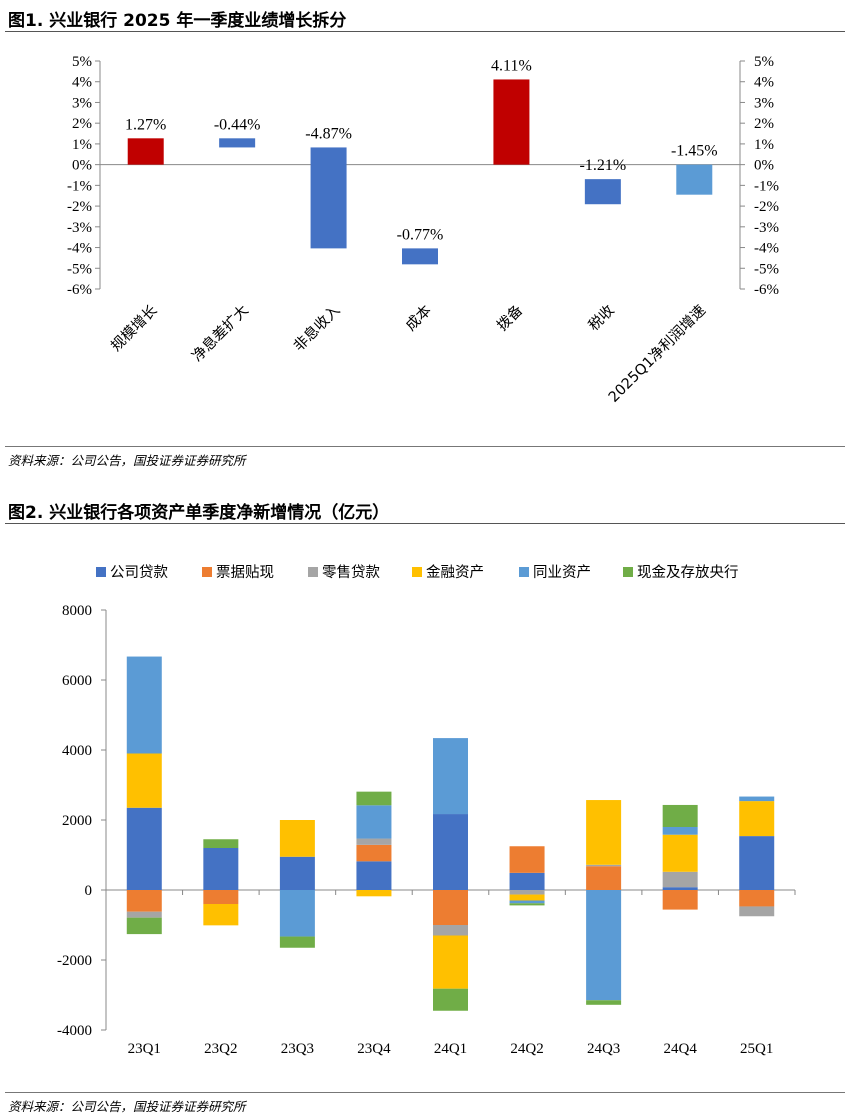 Image resolution: width=850 pixels, height=1117 pixels. I want to click on y-tick-label-left: 3%, so click(82, 103).